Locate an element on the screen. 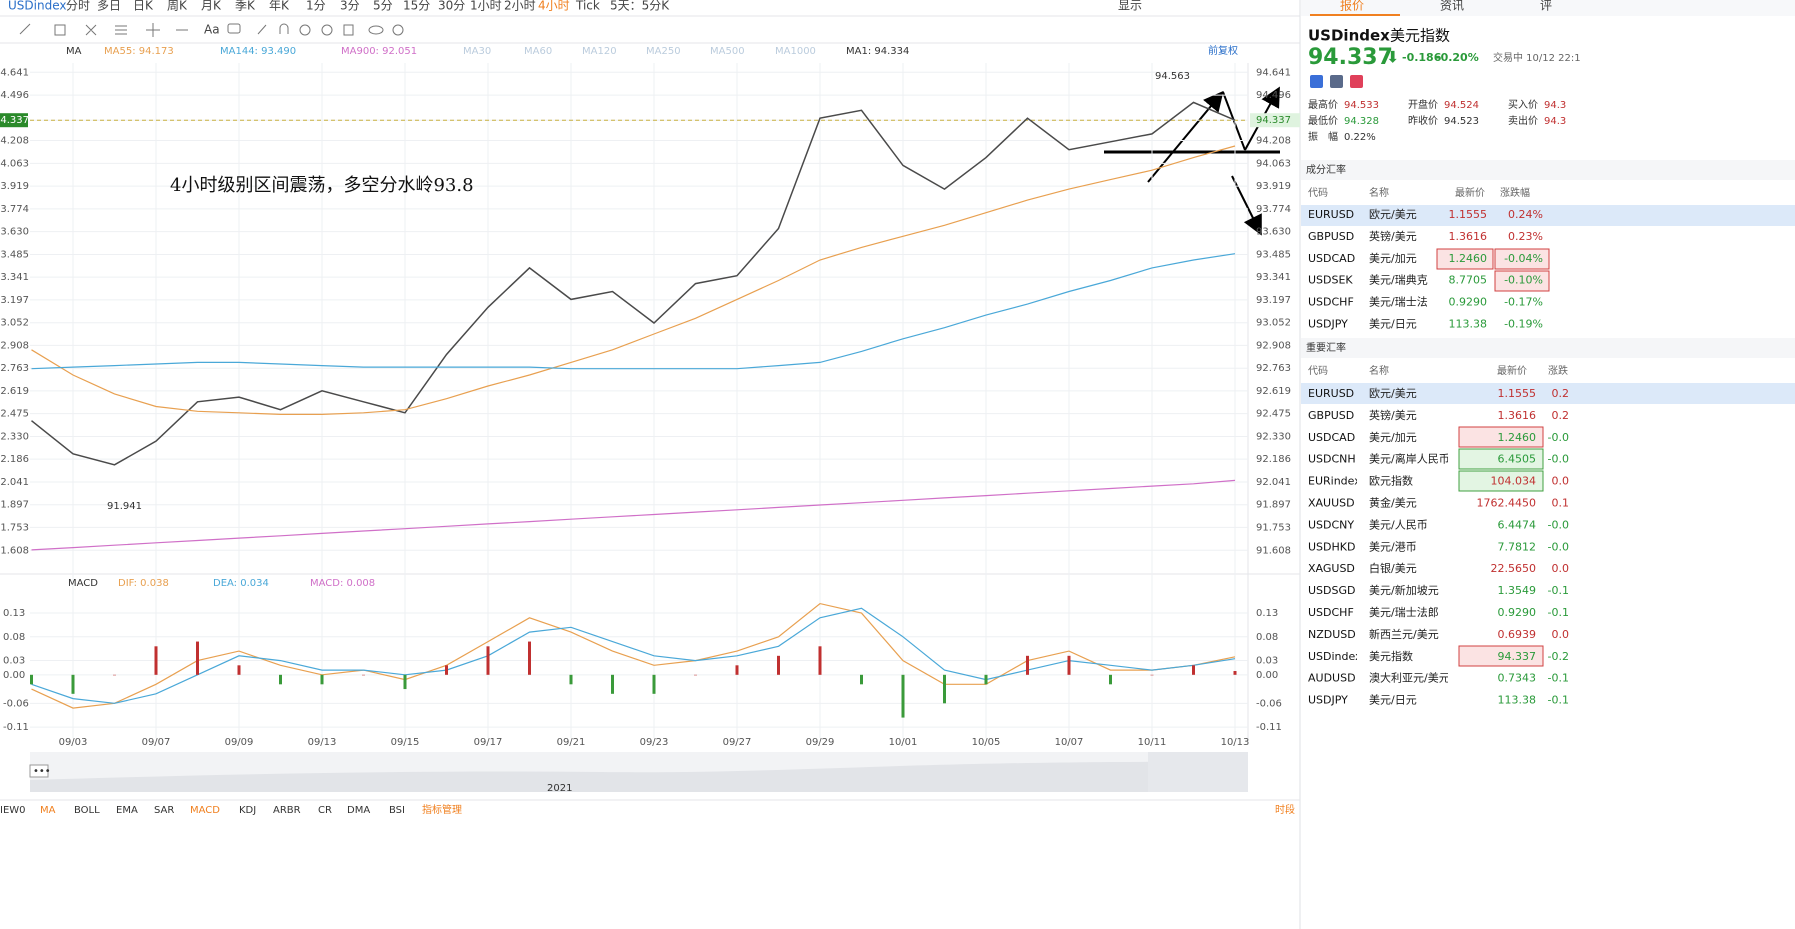 The width and height of the screenshot is (1795, 929). toolbar-item: 2小时 is located at coordinates (520, 6).